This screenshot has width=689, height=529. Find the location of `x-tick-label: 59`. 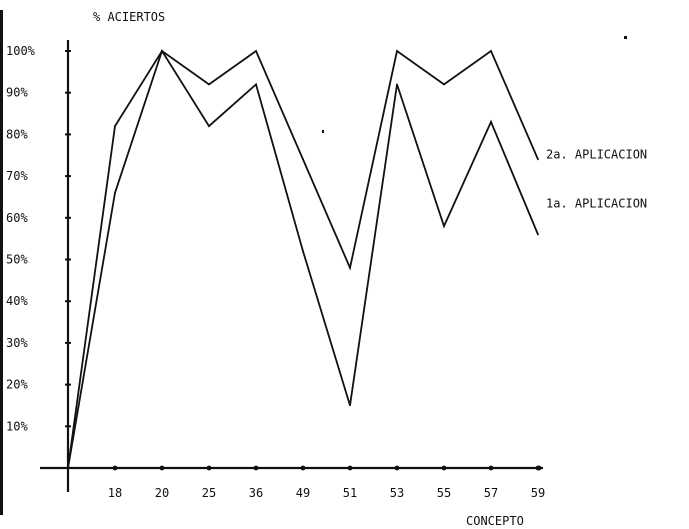

x-tick-label: 59 is located at coordinates (538, 493).